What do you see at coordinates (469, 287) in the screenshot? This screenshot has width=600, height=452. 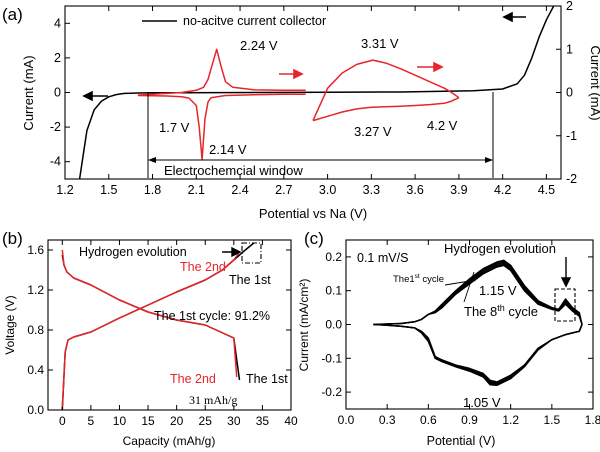 I see `eighth-cycle-pointer` at bounding box center [469, 287].